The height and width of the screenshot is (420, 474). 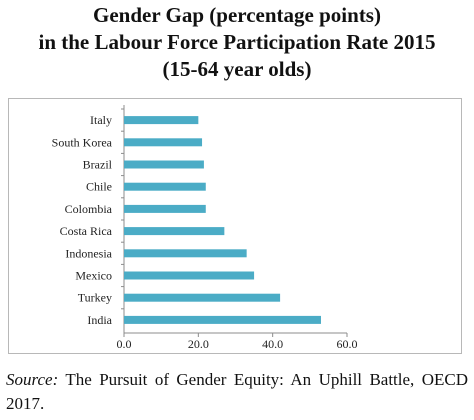 What do you see at coordinates (165, 186) in the screenshot?
I see `bar-chile` at bounding box center [165, 186].